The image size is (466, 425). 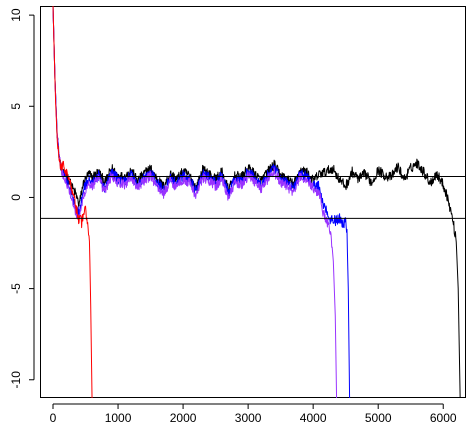 What do you see at coordinates (16, 288) in the screenshot?
I see `y-tick-label: -5` at bounding box center [16, 288].